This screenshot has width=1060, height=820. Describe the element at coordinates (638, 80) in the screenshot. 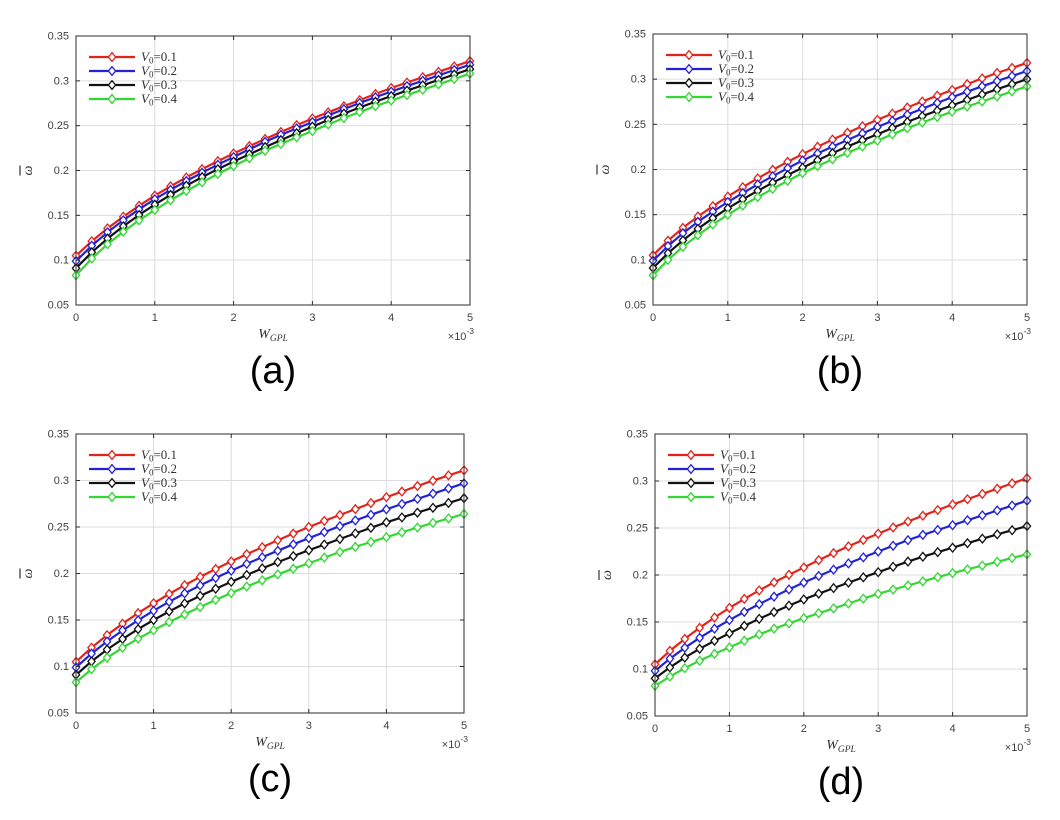

I see `y-tick-label: 0.3` at that location.